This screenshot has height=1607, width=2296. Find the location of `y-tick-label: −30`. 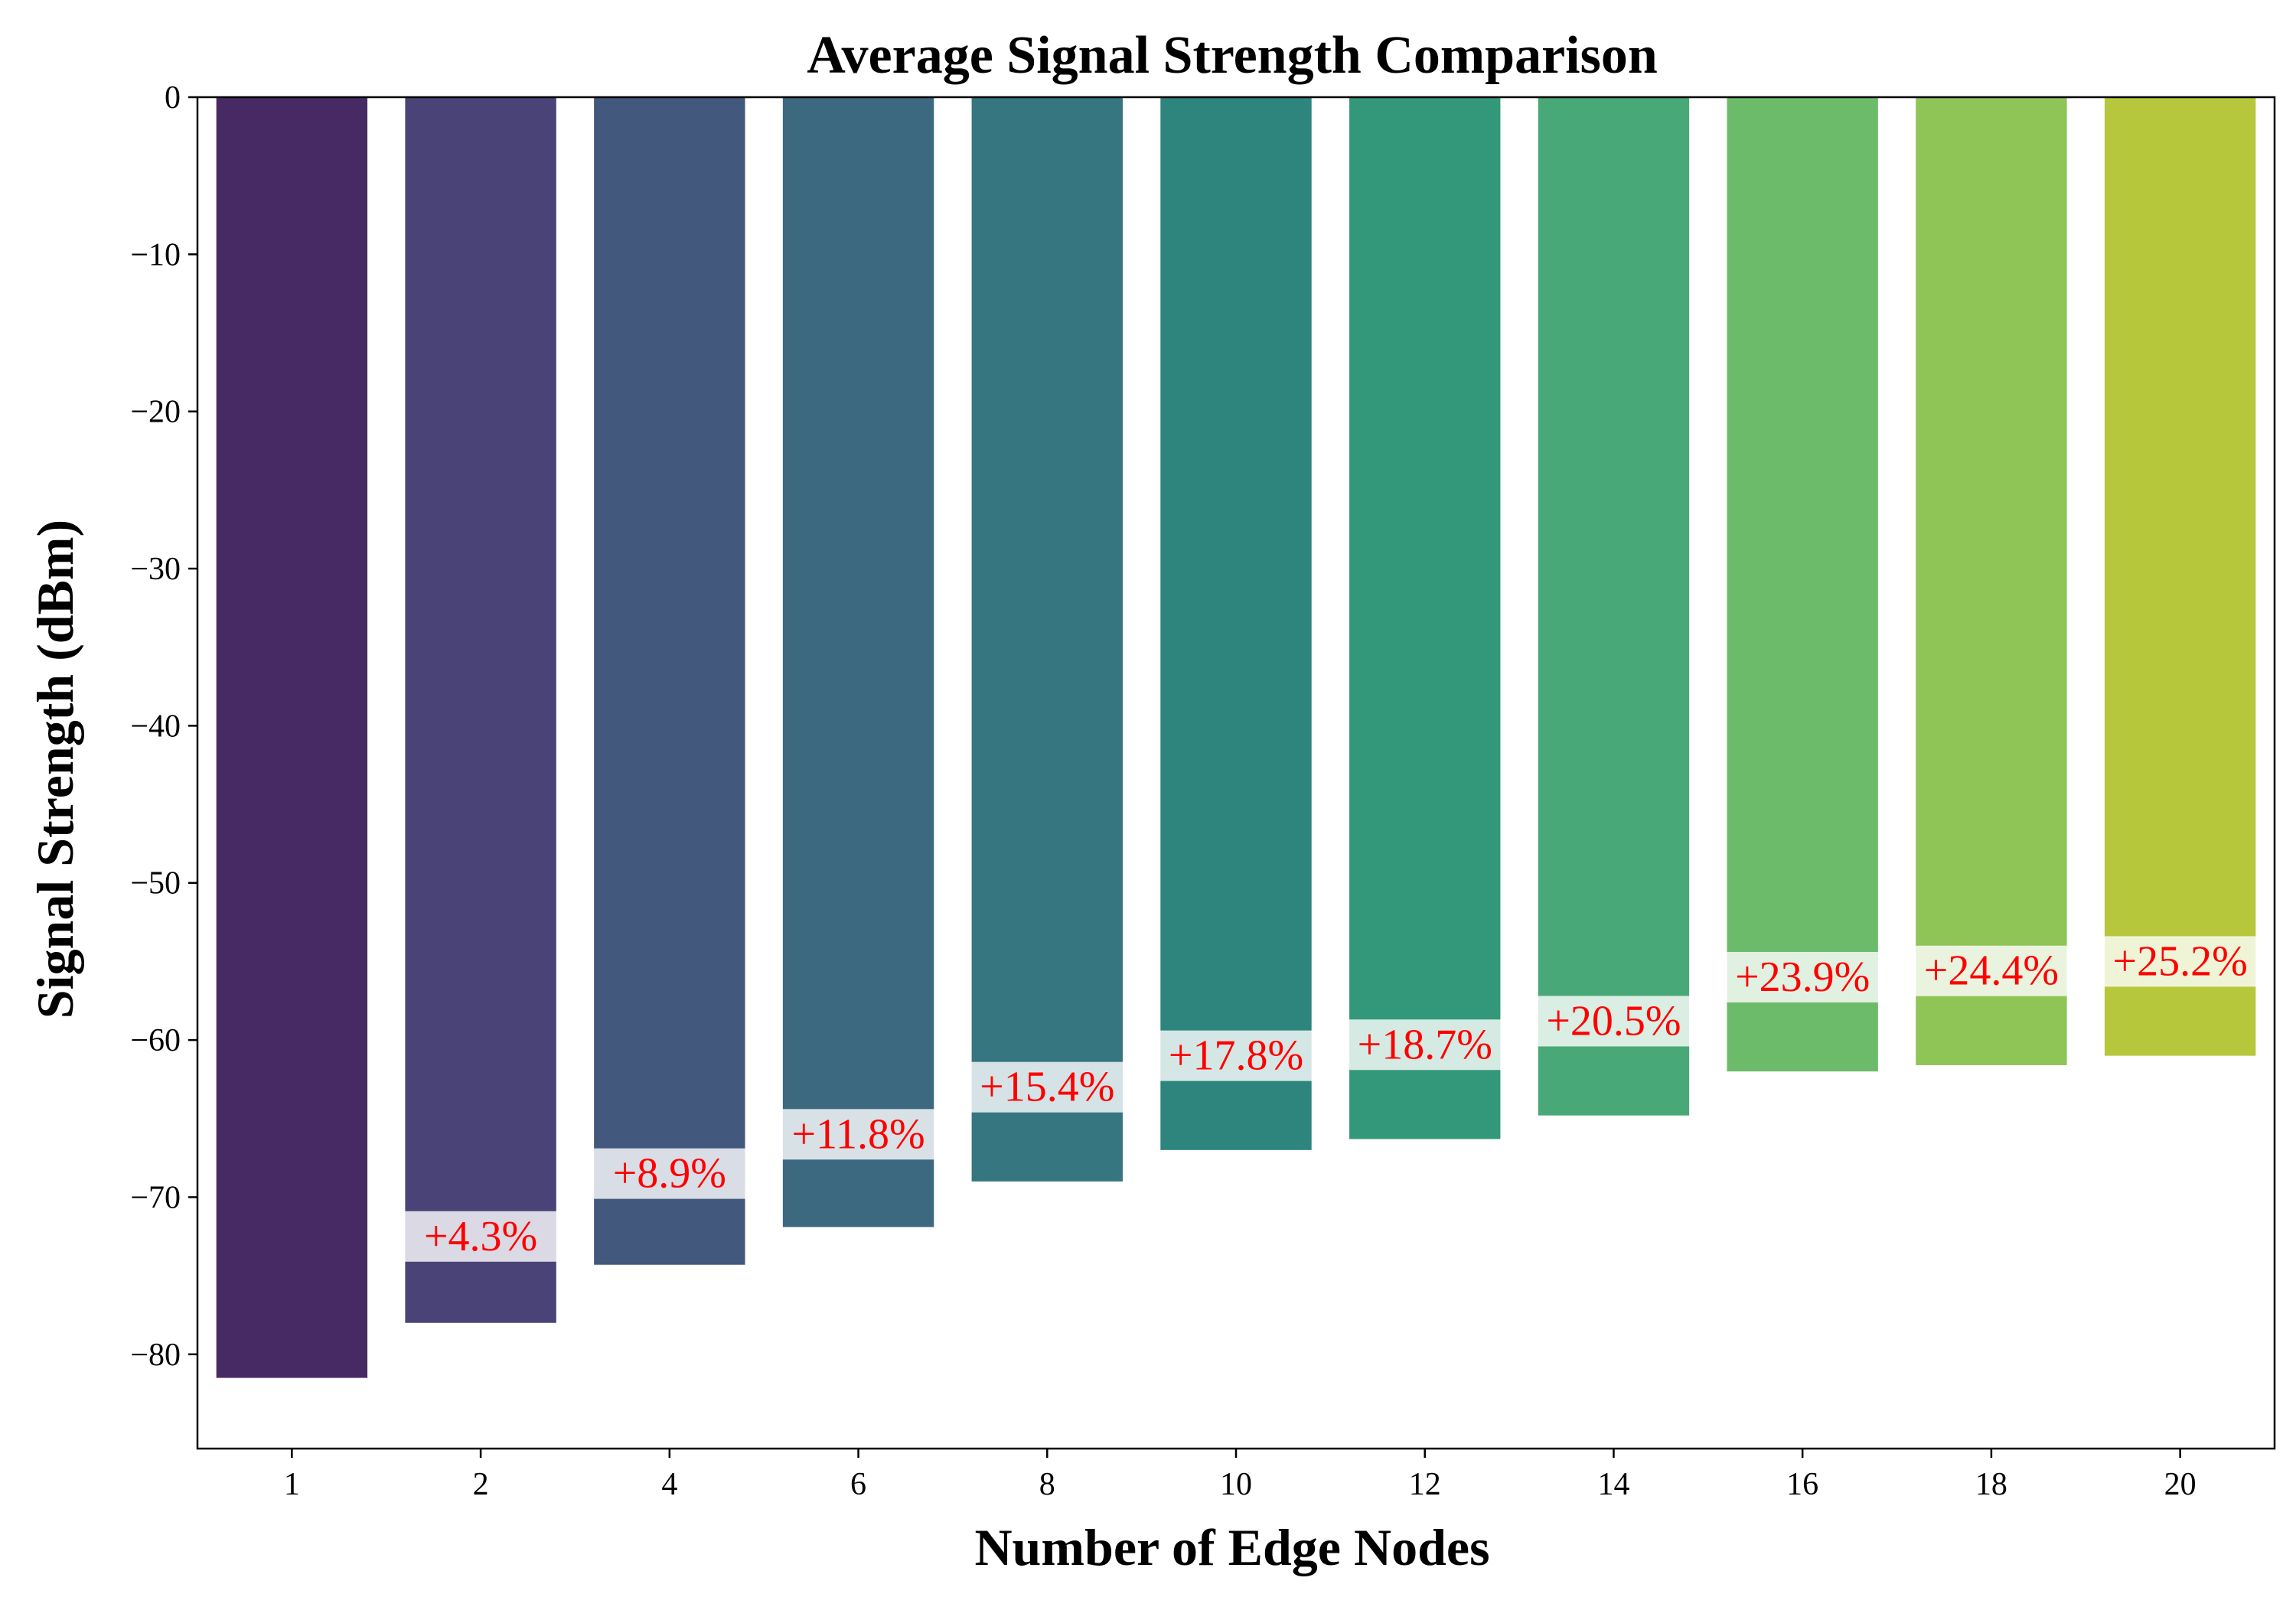

y-tick-label: −30 is located at coordinates (155, 569).